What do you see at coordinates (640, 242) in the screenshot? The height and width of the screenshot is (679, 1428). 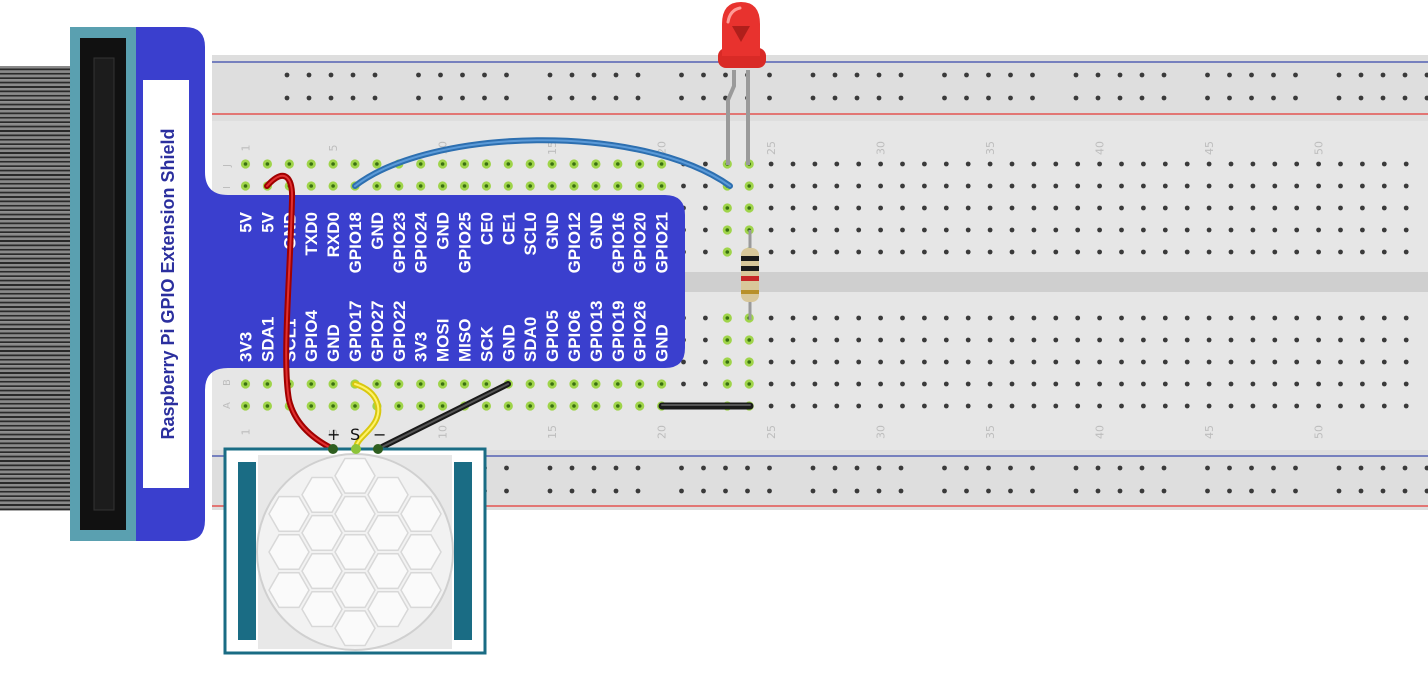 I see `shield-pin-label-top: GPIO20` at bounding box center [640, 242].